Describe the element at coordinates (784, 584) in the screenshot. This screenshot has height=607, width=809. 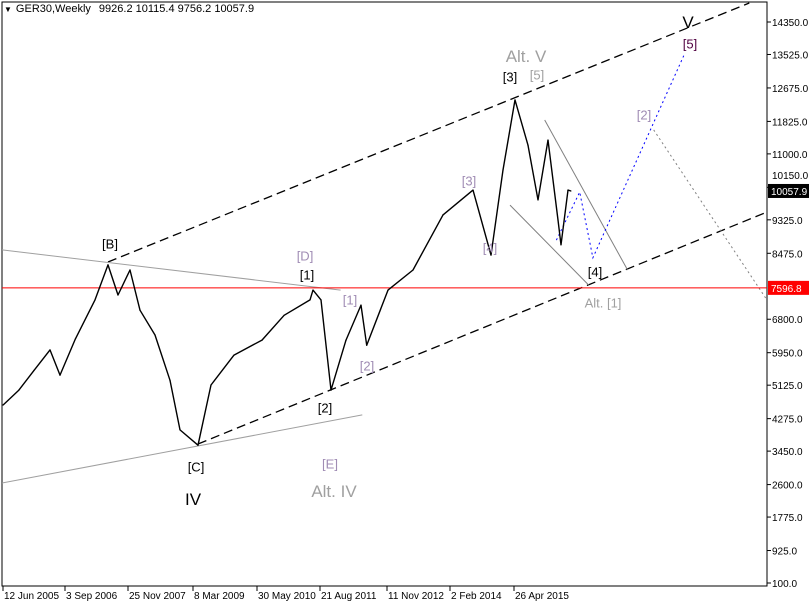
I see `y-tick-label: 100.0` at that location.